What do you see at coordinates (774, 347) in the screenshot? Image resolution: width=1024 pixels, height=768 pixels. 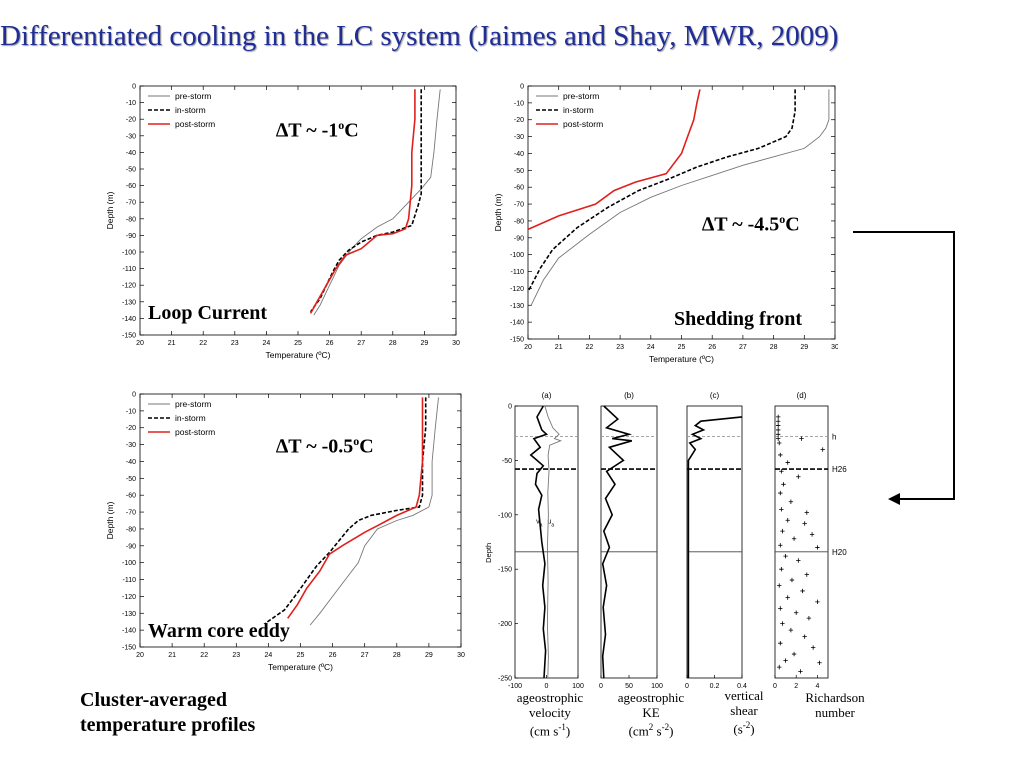 I see `x-tick-label: 28` at bounding box center [774, 347].